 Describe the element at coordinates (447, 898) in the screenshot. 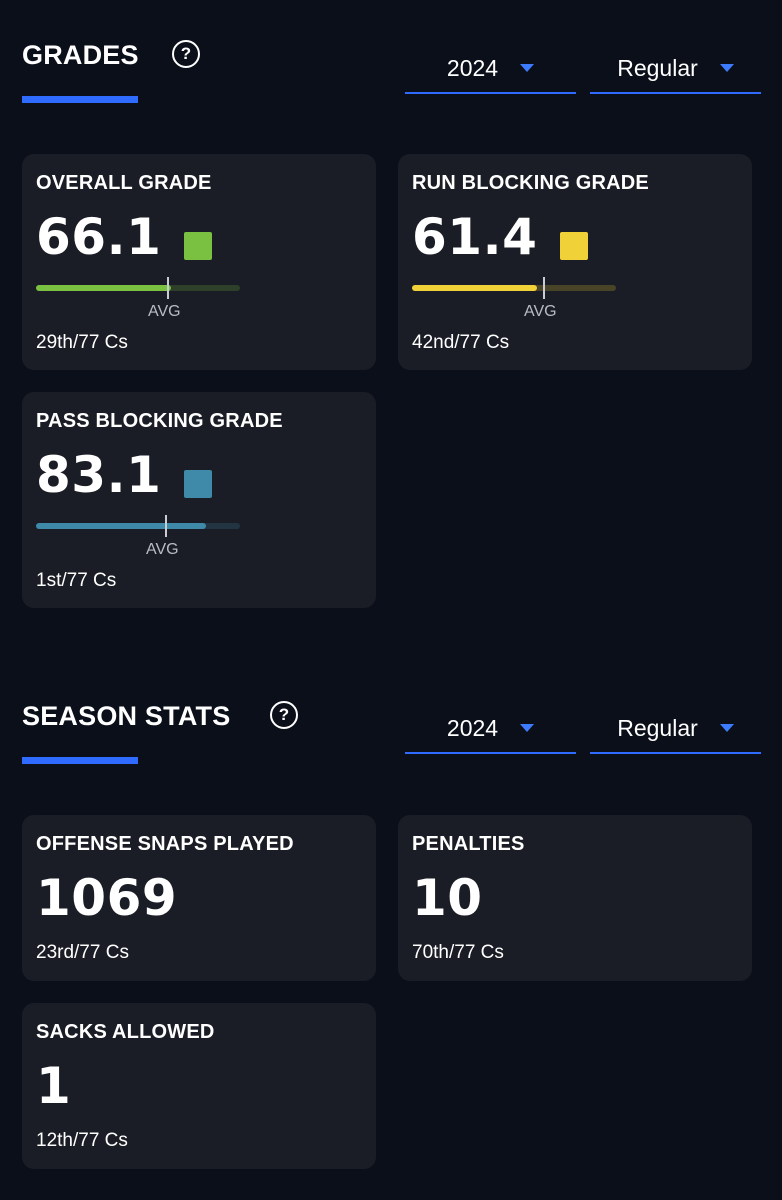

I see `stat-card-value: 10` at that location.